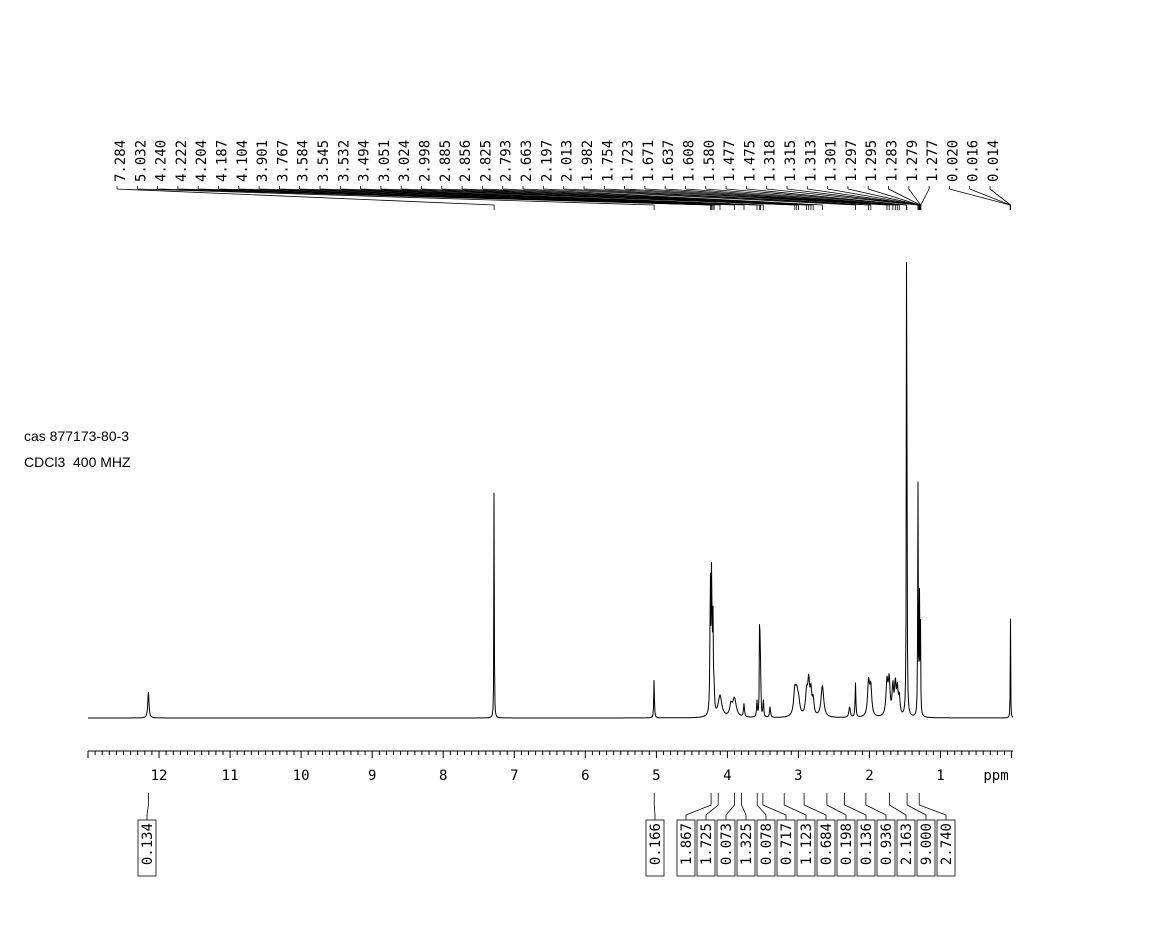  What do you see at coordinates (486, 161) in the screenshot?
I see `peak-label: 2.825` at bounding box center [486, 161].